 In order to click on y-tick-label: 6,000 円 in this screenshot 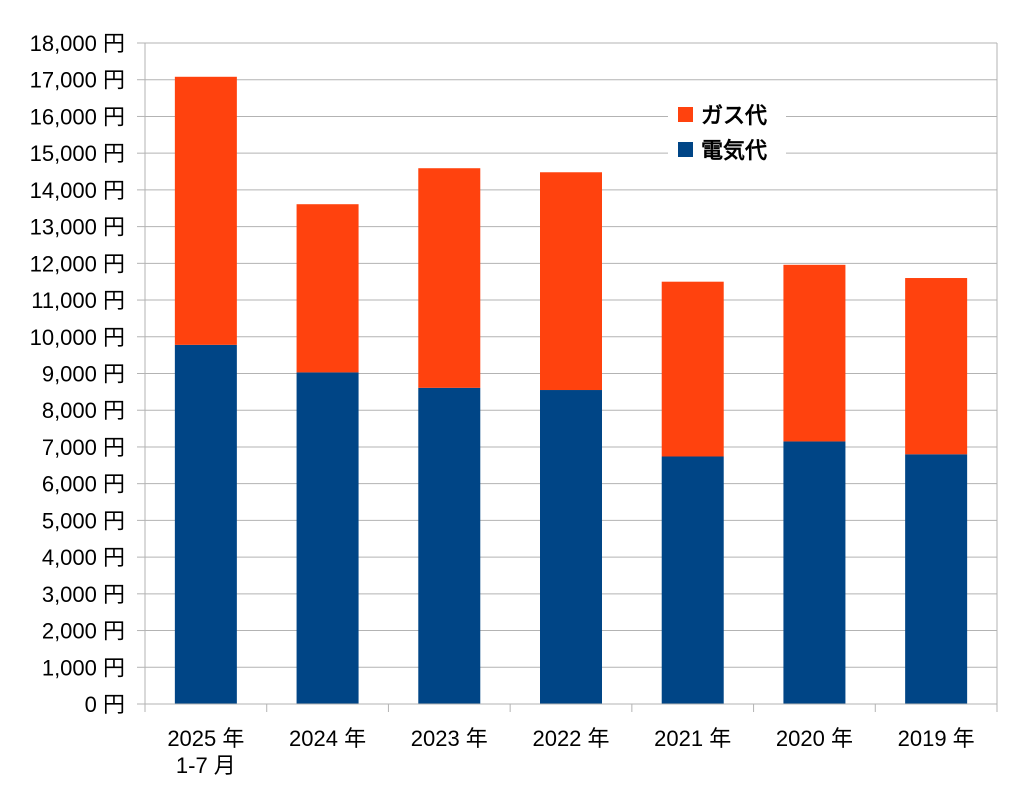, I will do `click(83, 484)`.